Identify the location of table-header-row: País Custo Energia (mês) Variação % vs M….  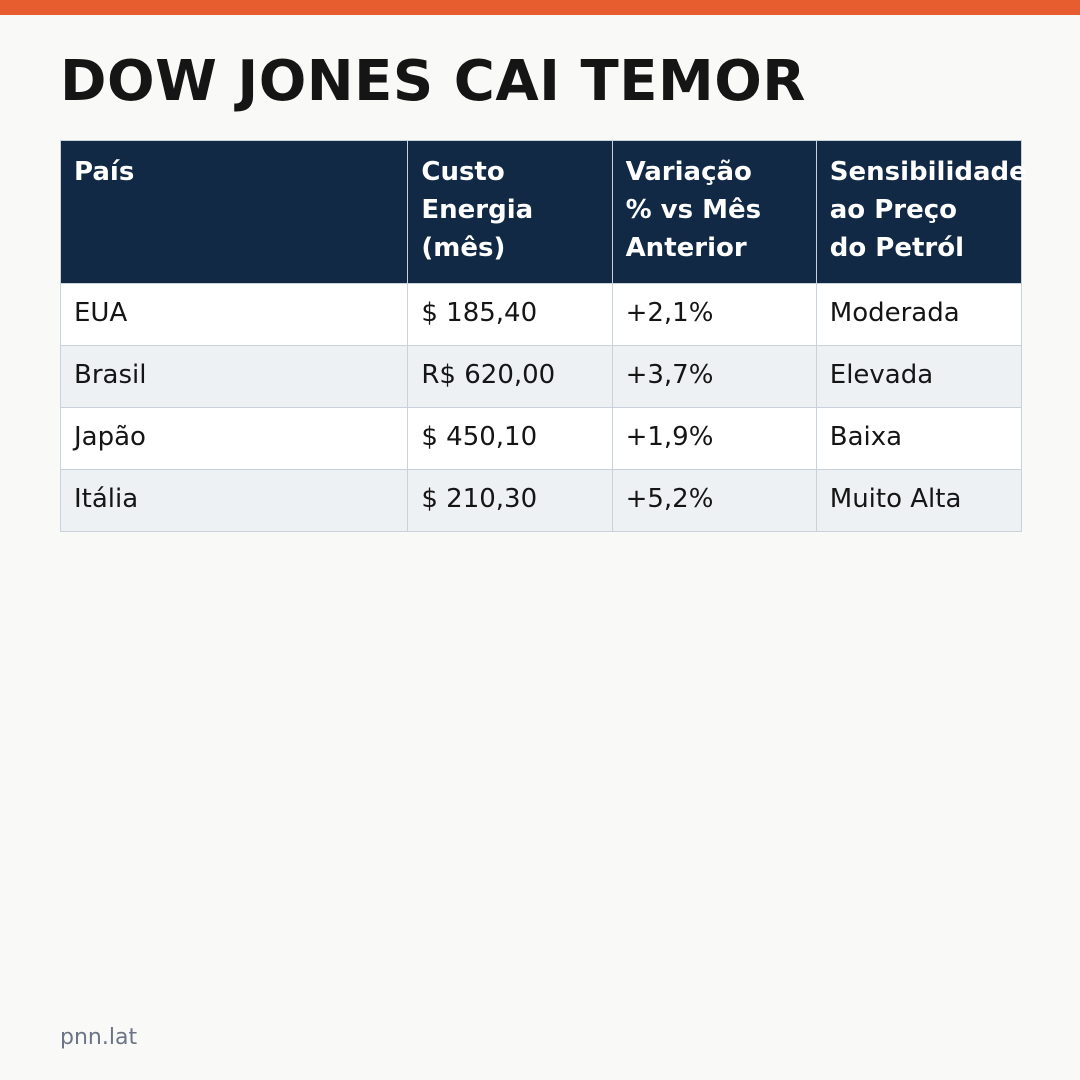
(543, 212).